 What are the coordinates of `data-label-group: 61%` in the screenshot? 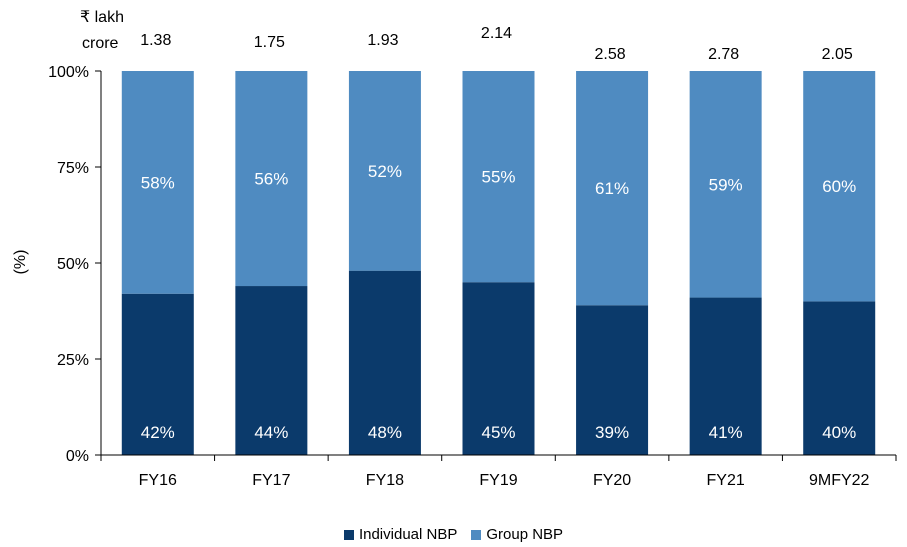 It's located at (612, 188).